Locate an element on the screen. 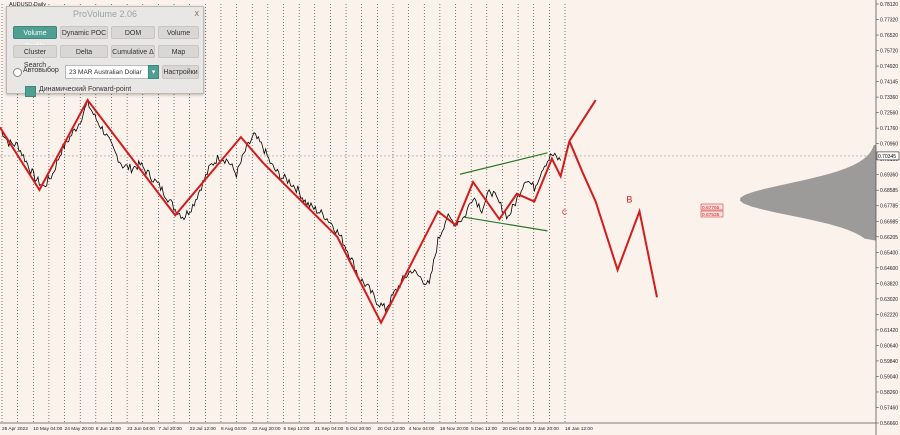 This screenshot has width=900, height=435. y-tick-label: 0.77320 is located at coordinates (889, 21).